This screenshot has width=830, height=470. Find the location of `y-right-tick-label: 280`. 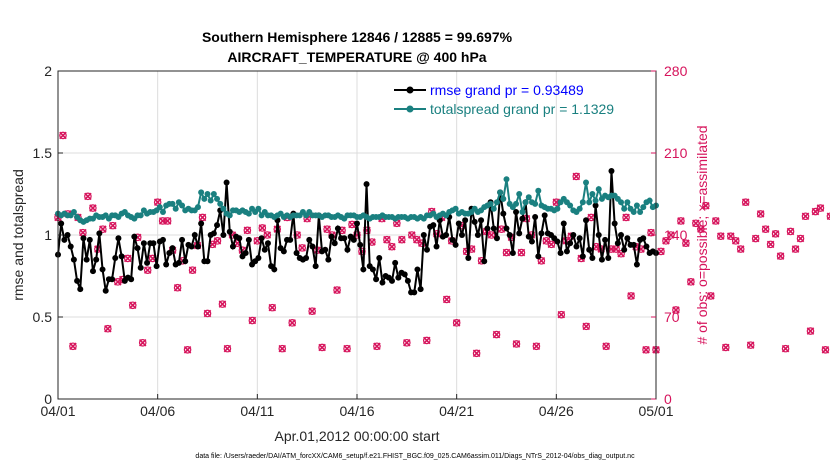

y-right-tick-label: 280 is located at coordinates (676, 71).